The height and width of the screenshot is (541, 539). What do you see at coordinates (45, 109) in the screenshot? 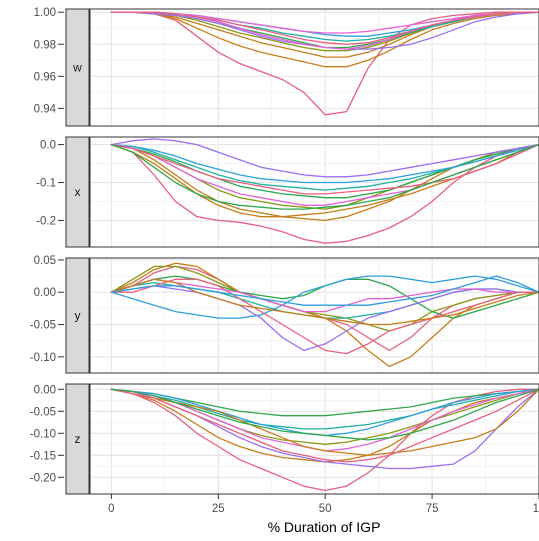
I see `y-tick-label: 0.94` at bounding box center [45, 109].